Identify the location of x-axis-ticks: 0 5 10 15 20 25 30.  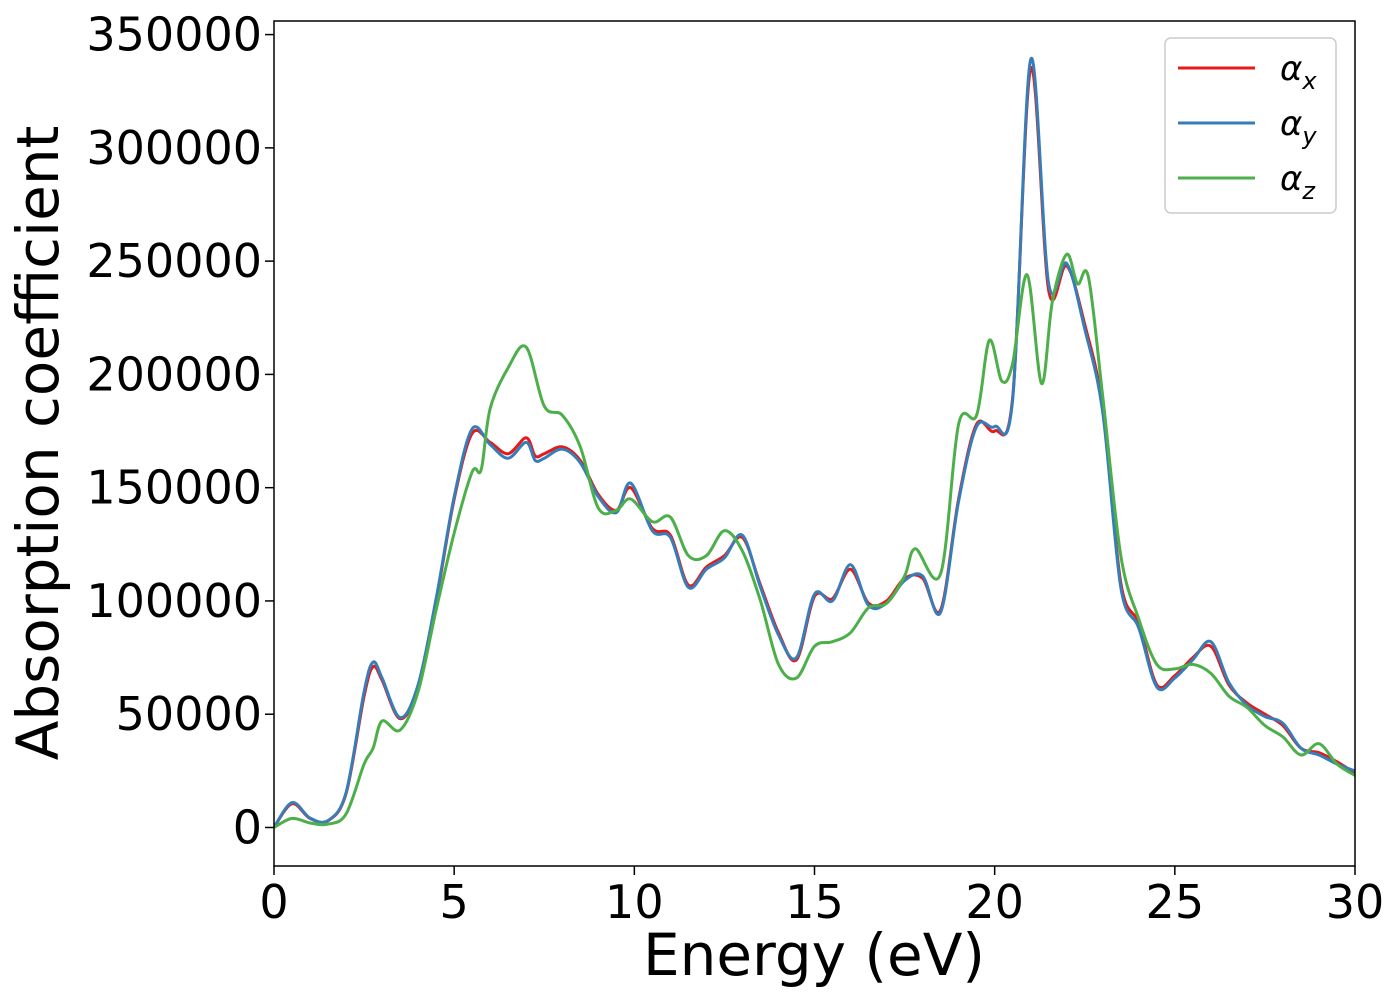
(821, 897).